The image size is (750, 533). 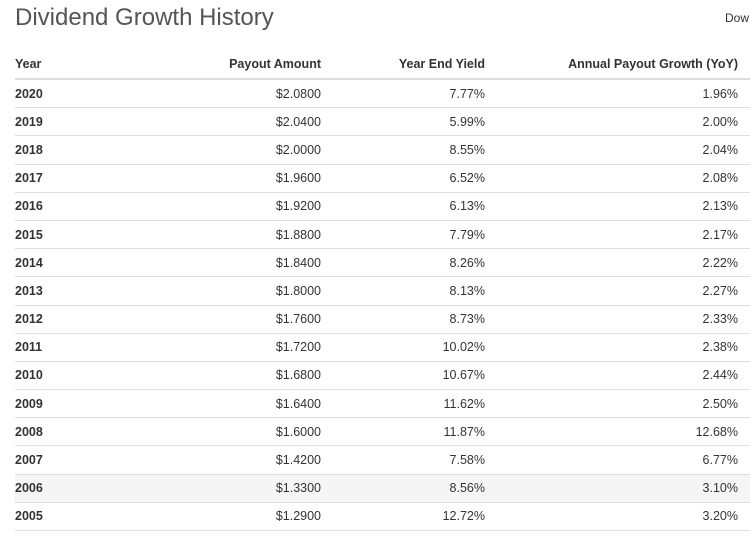 I want to click on year-cell: 2014, so click(x=70, y=263).